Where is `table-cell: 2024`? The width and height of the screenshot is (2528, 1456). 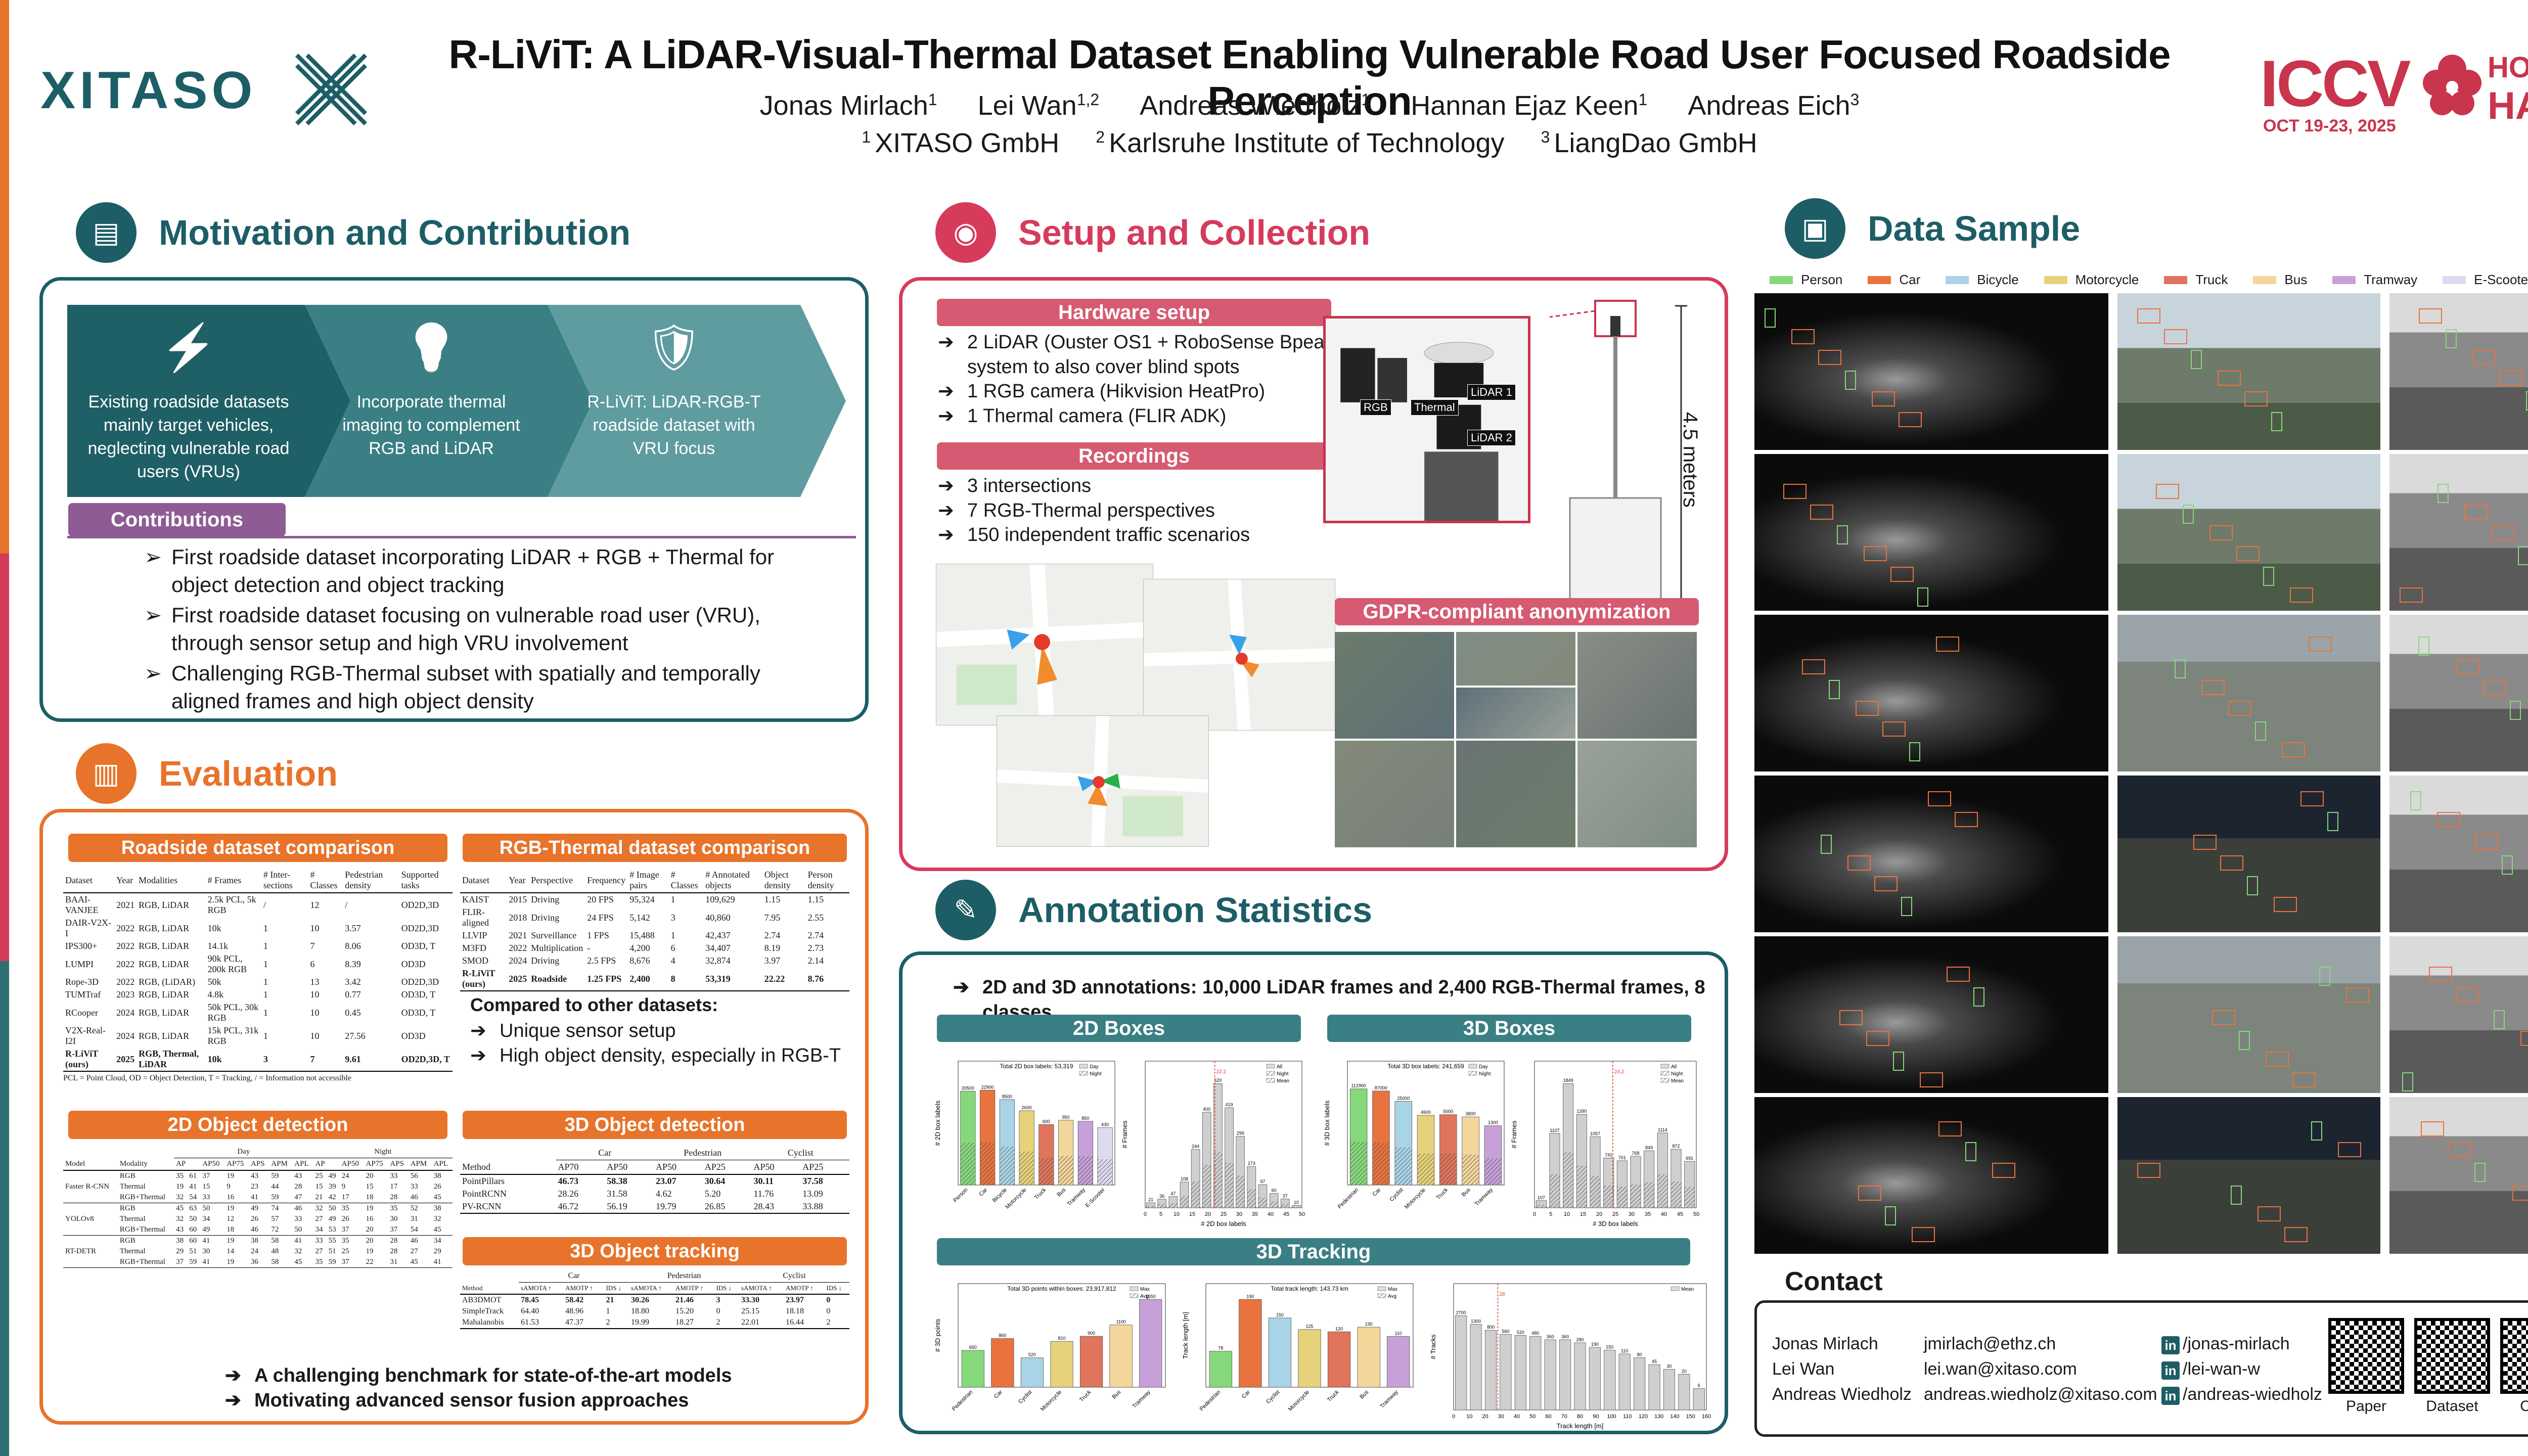 table-cell: 2024 is located at coordinates (126, 1012).